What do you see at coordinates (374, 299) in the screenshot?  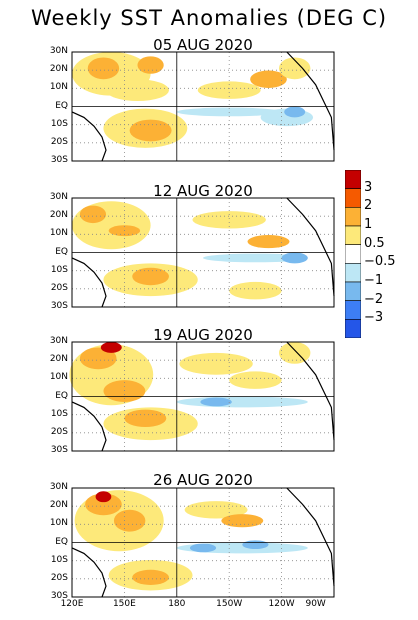 I see `colorbar-level-label: −2` at bounding box center [374, 299].